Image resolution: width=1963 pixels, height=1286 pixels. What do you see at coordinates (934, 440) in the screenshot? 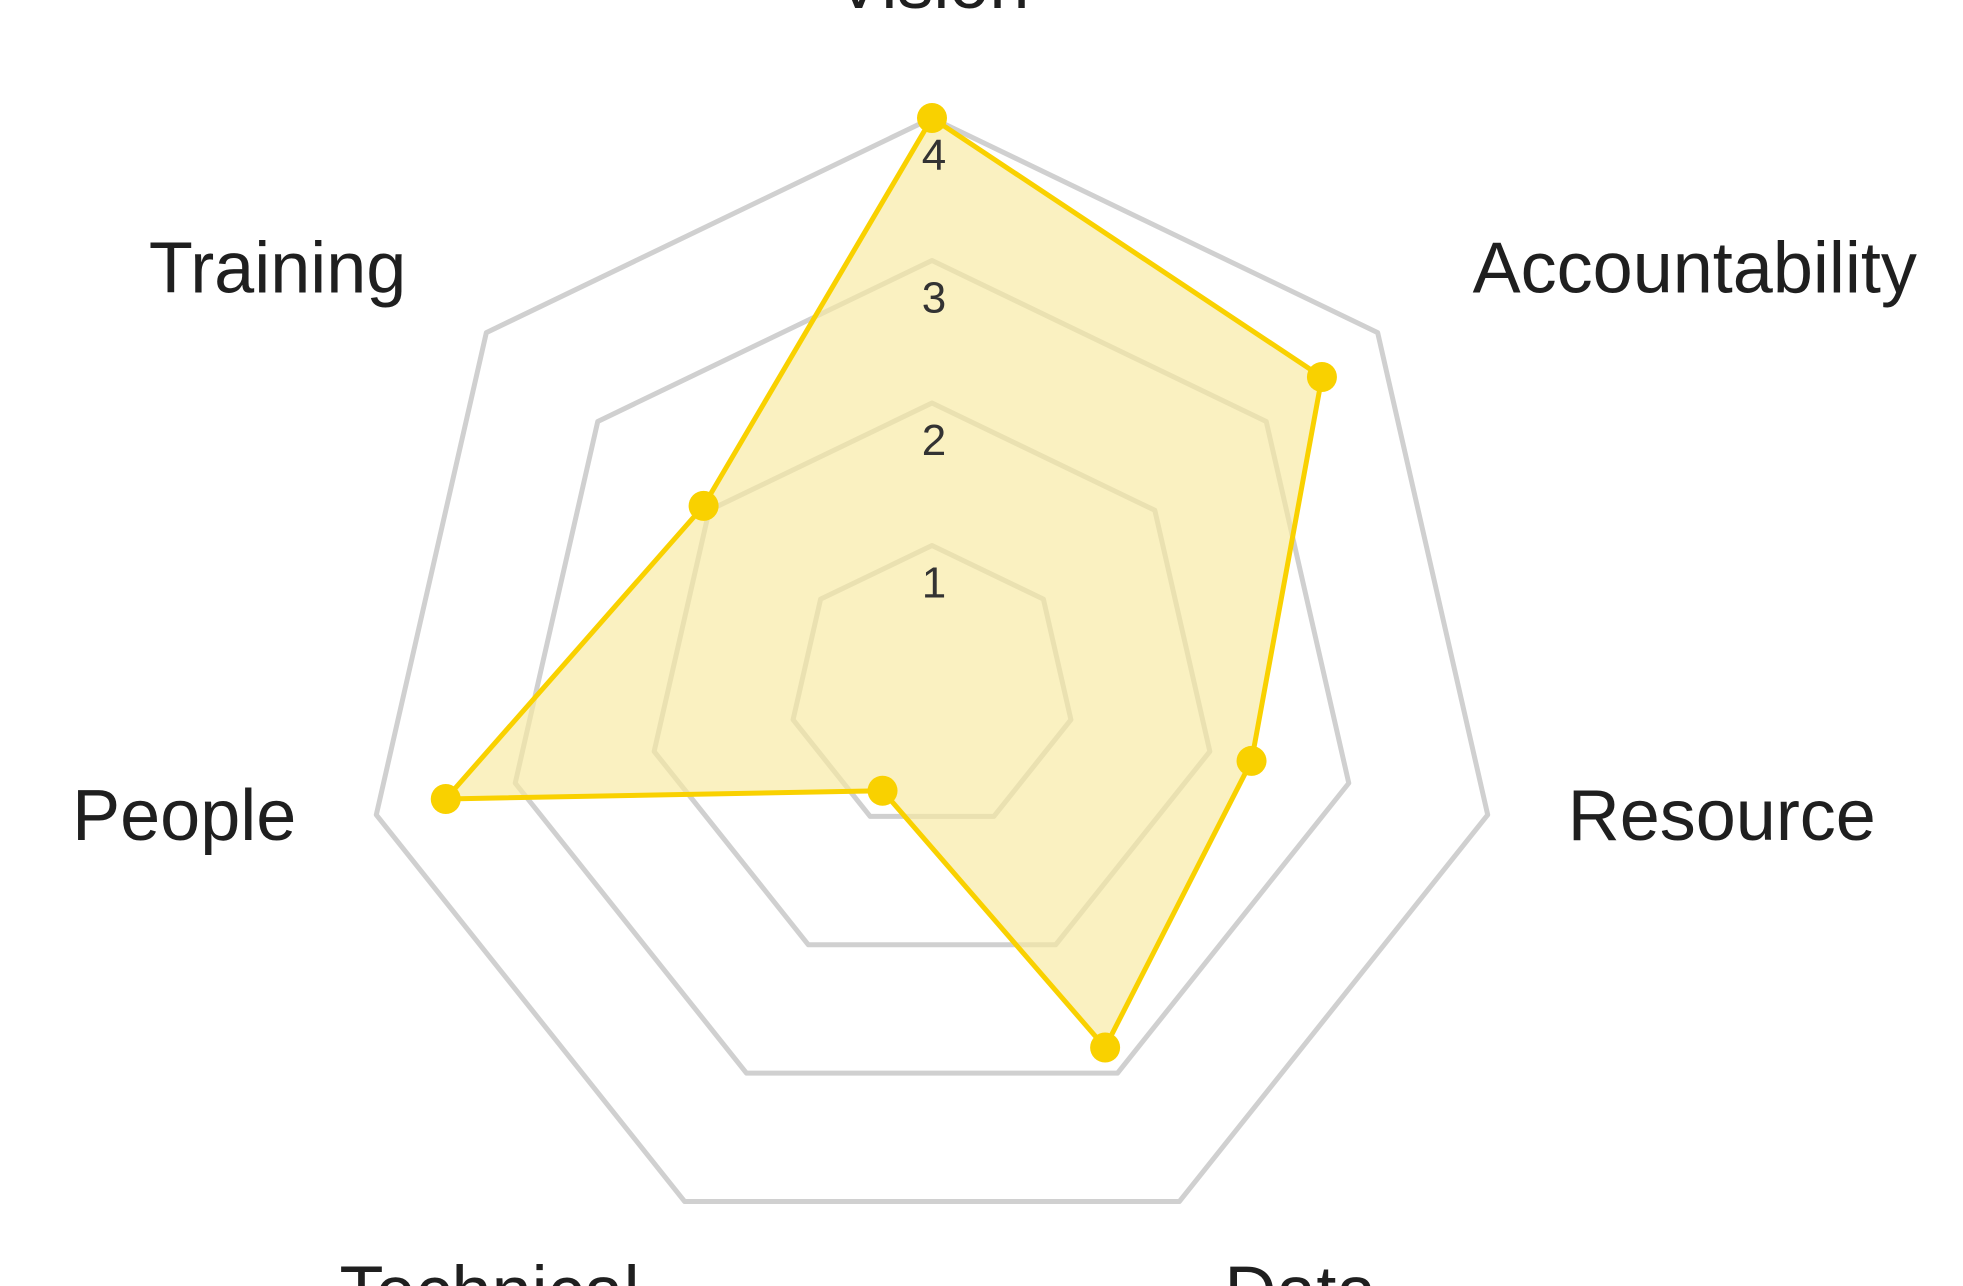
I see `tick-label-2: 2` at bounding box center [934, 440].